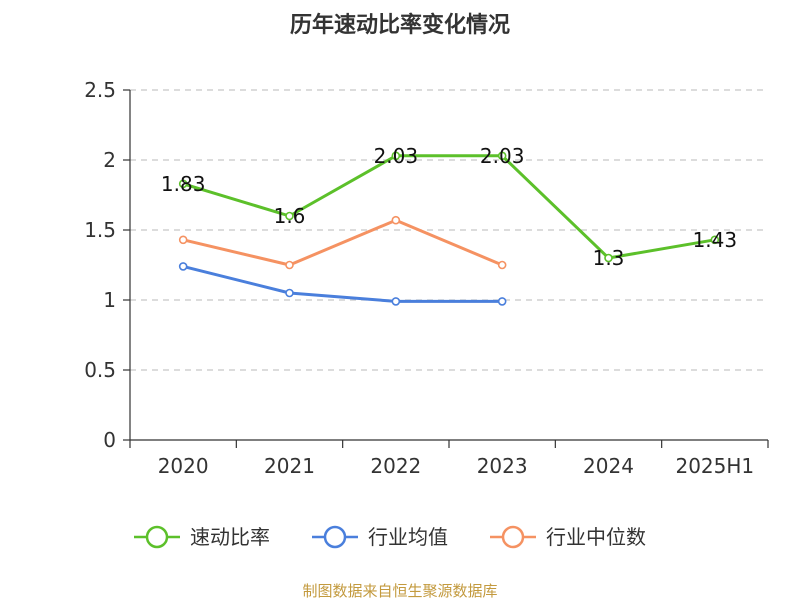 The width and height of the screenshot is (800, 600). I want to click on x-tick-label: 2025H1, so click(714, 466).